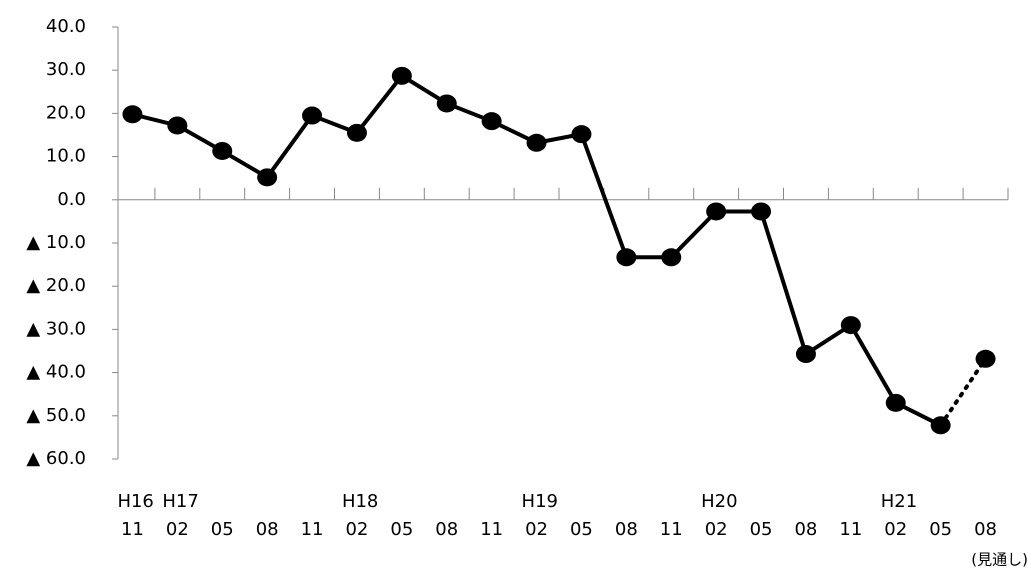  Describe the element at coordinates (899, 501) in the screenshot. I see `era-label: H21` at that location.